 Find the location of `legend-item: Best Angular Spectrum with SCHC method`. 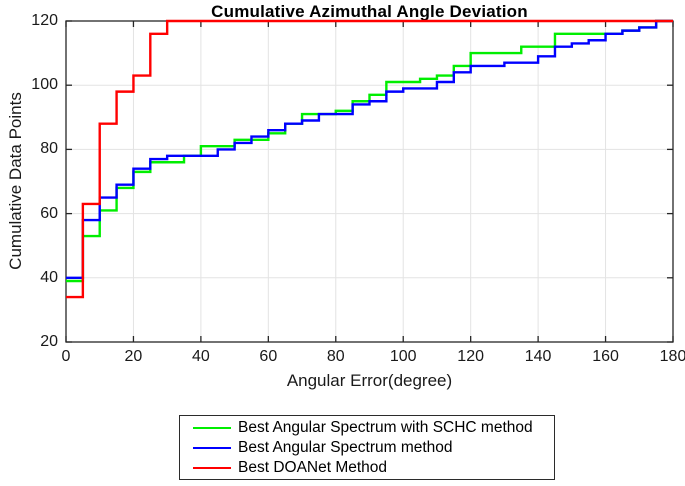

legend-item: Best Angular Spectrum with SCHC method is located at coordinates (367, 428).